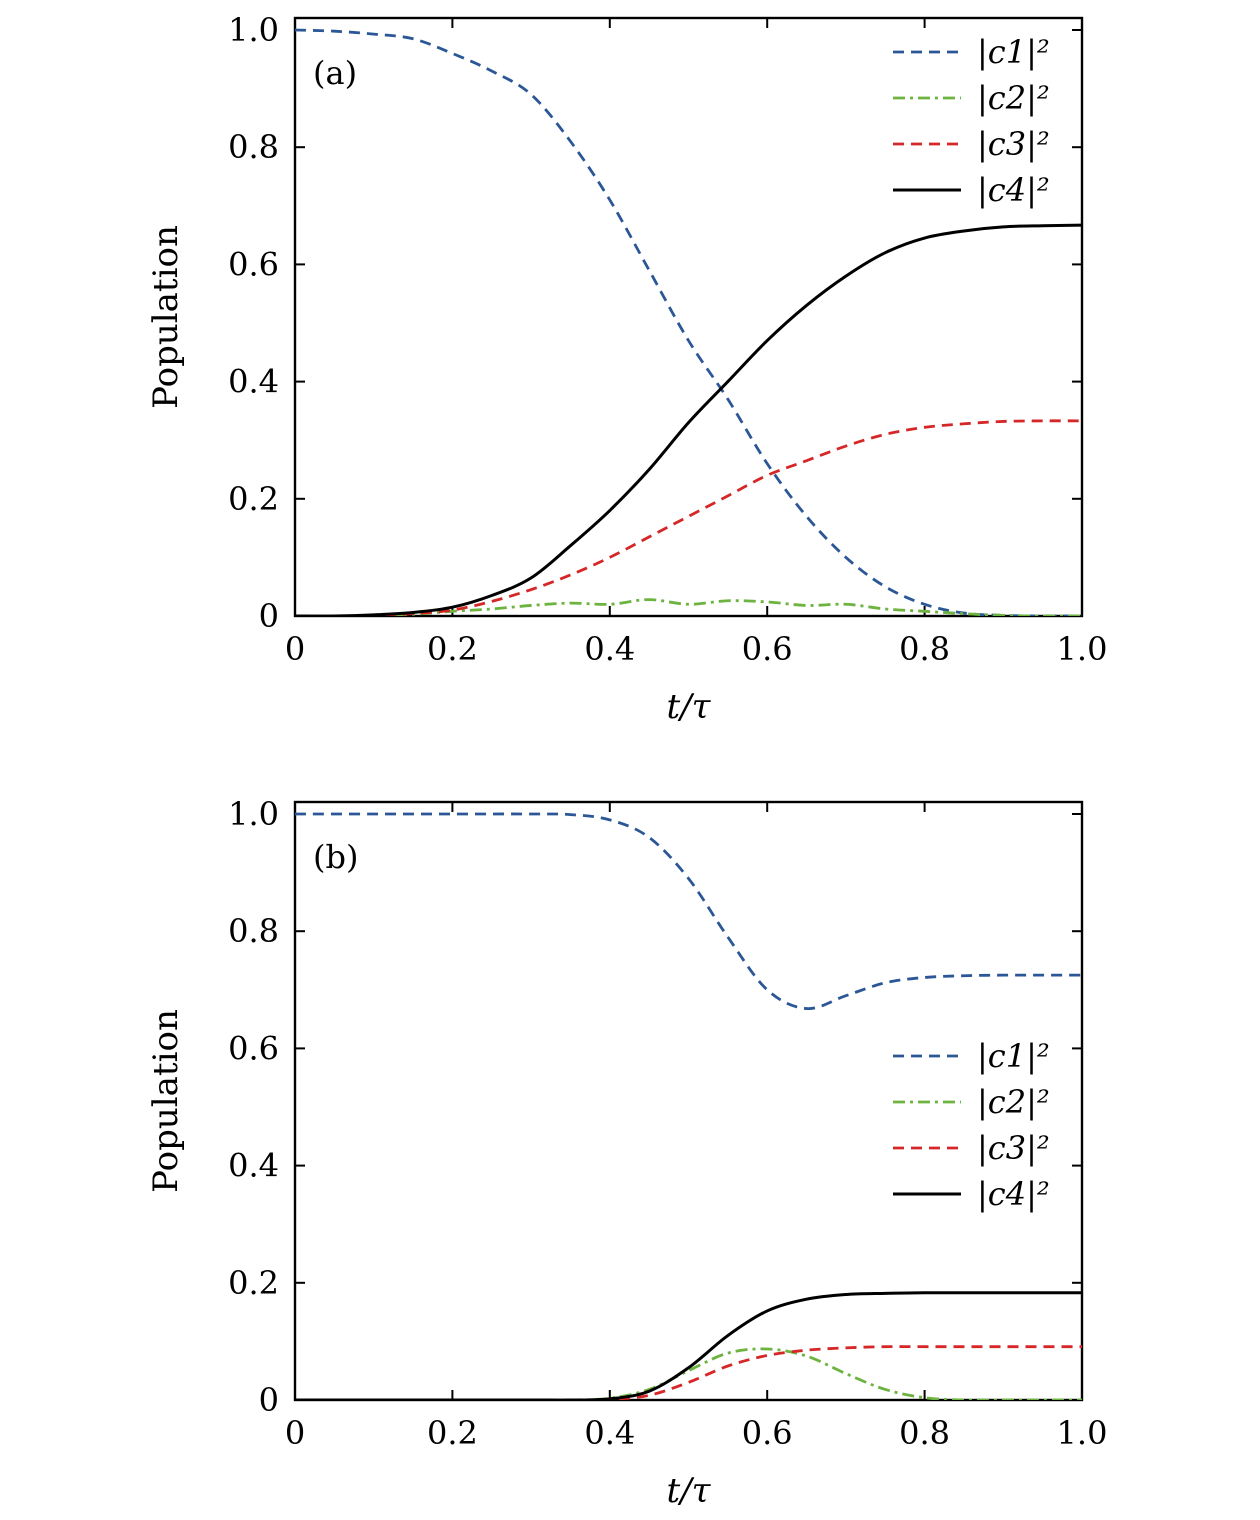 The width and height of the screenshot is (1260, 1520). What do you see at coordinates (335, 73) in the screenshot?
I see `panel-tag: (a)` at bounding box center [335, 73].